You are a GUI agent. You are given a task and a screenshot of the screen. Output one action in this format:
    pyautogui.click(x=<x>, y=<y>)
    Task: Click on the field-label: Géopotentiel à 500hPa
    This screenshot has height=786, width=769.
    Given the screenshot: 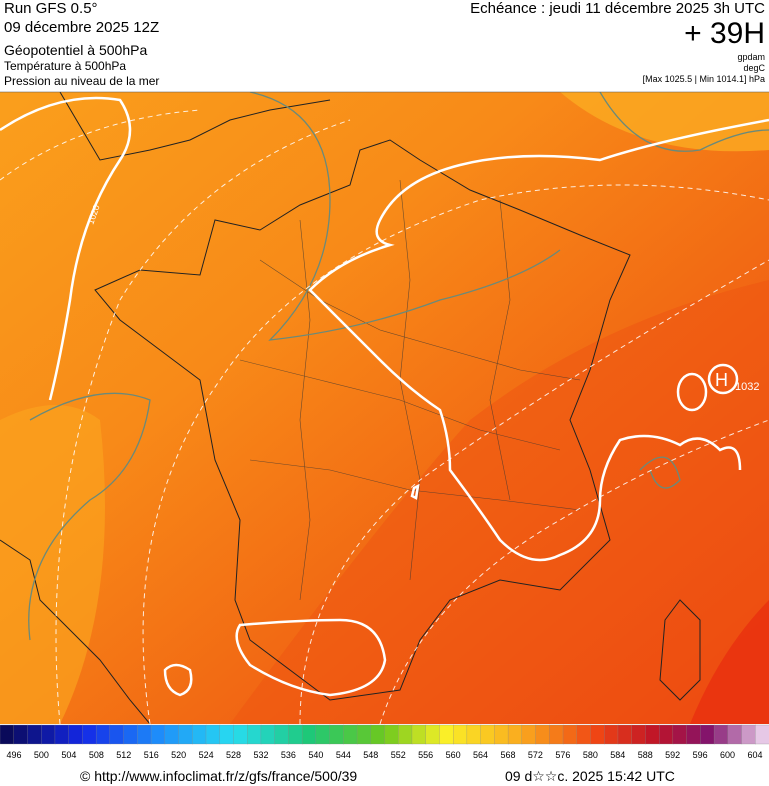 What is the action you would take?
    pyautogui.click(x=75, y=50)
    